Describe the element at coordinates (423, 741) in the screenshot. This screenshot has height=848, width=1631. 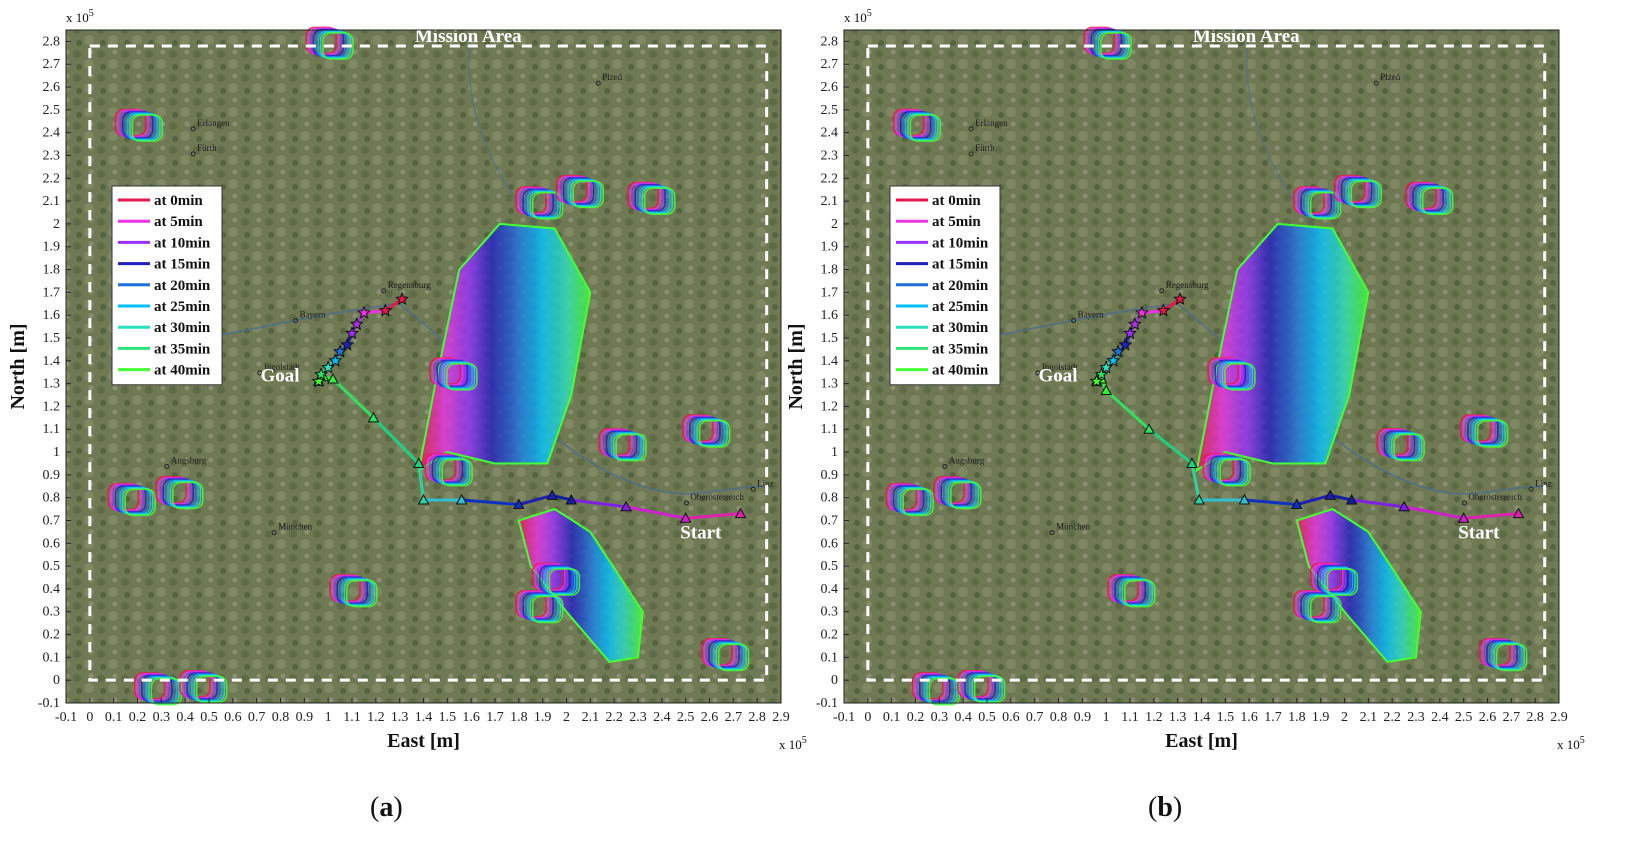
I see `x-axis-label: East [m]` at that location.